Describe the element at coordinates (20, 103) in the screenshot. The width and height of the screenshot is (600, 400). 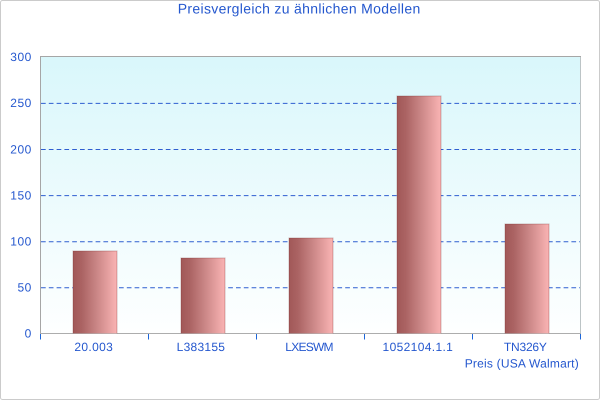
I see `svg-text: 250` at that location.